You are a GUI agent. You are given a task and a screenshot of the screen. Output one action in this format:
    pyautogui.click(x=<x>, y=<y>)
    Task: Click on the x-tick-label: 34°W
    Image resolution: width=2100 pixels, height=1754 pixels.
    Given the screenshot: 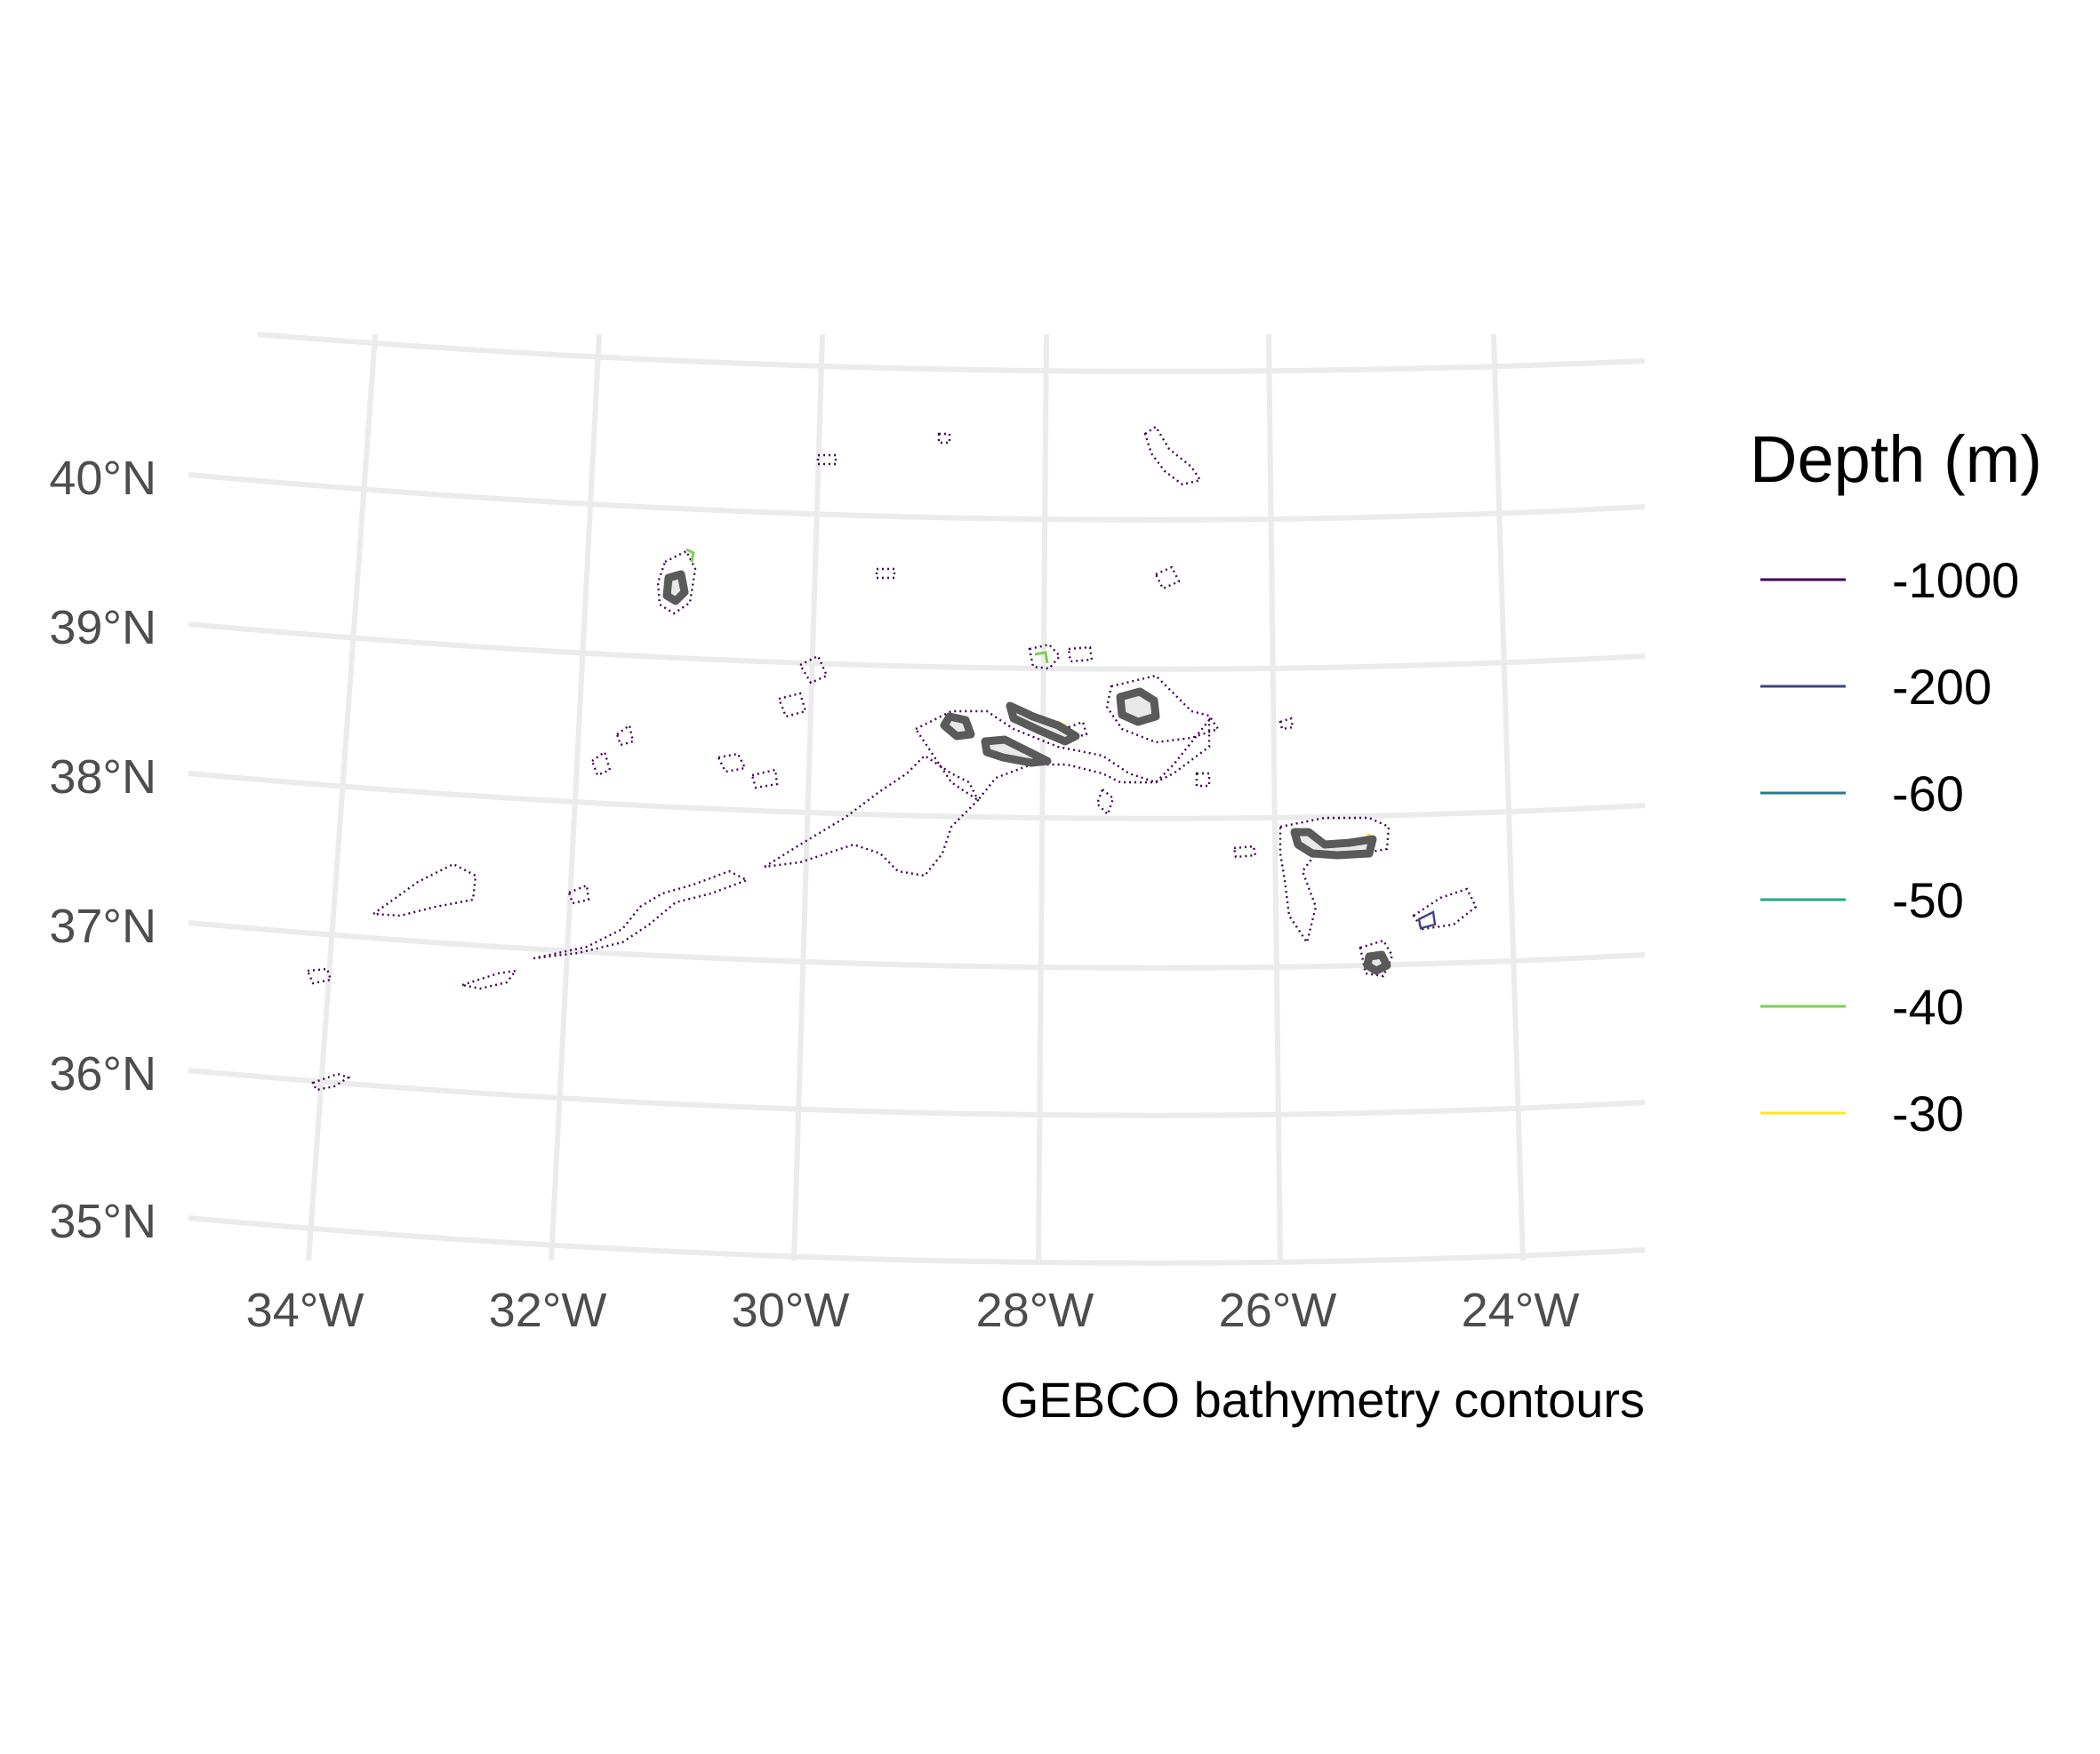 What is the action you would take?
    pyautogui.click(x=305, y=1310)
    